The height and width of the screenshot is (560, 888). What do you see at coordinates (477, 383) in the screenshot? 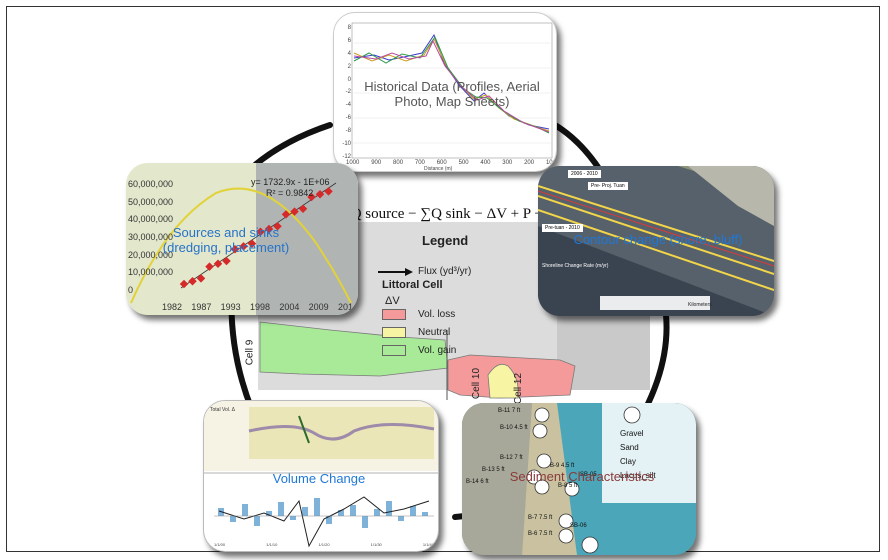
I see `cell-10-label: Cell 10` at bounding box center [477, 383].